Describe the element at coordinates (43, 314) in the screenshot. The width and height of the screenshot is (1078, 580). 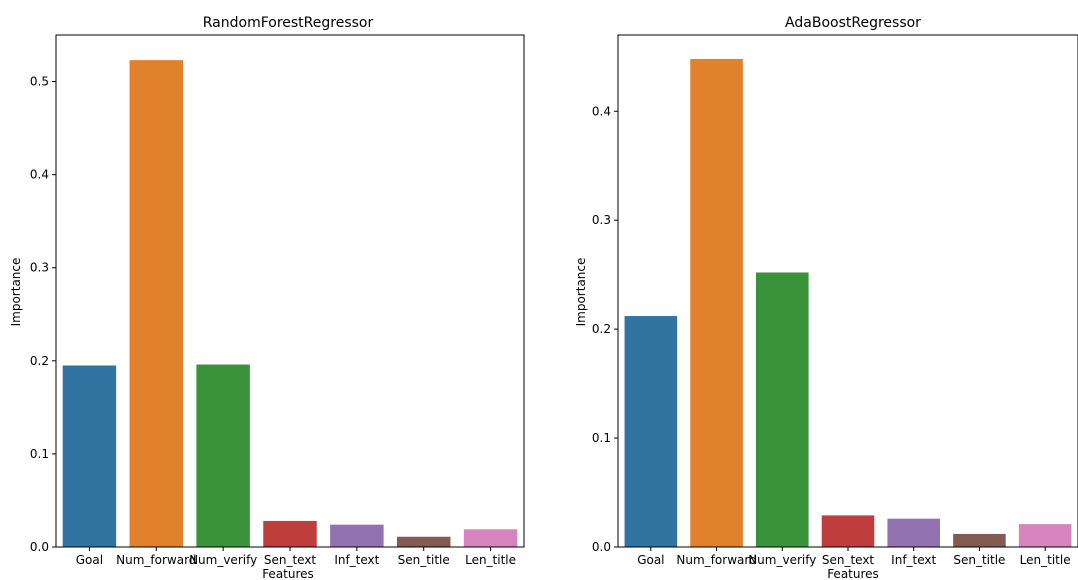
I see `y-ticks: 0.0 0.1 0.2 0.3 0.4 0.5` at that location.